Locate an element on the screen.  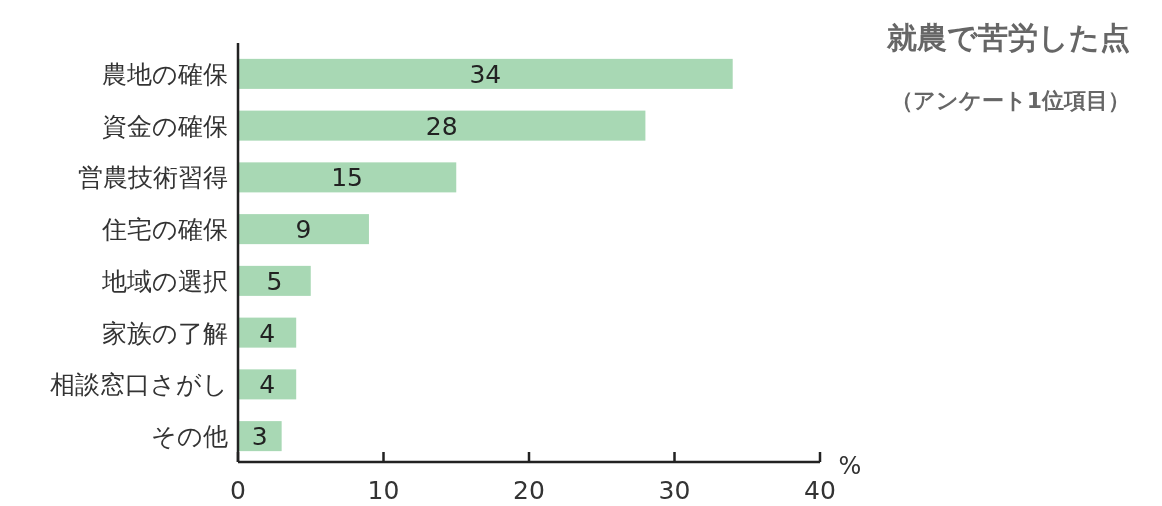
y-tick-label: 地域の選択 is located at coordinates (164, 281).